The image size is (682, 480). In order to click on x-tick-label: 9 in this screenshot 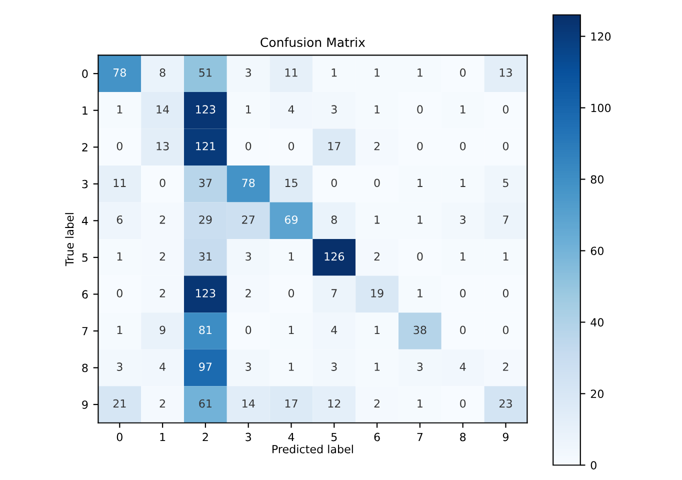, I will do `click(505, 437)`.